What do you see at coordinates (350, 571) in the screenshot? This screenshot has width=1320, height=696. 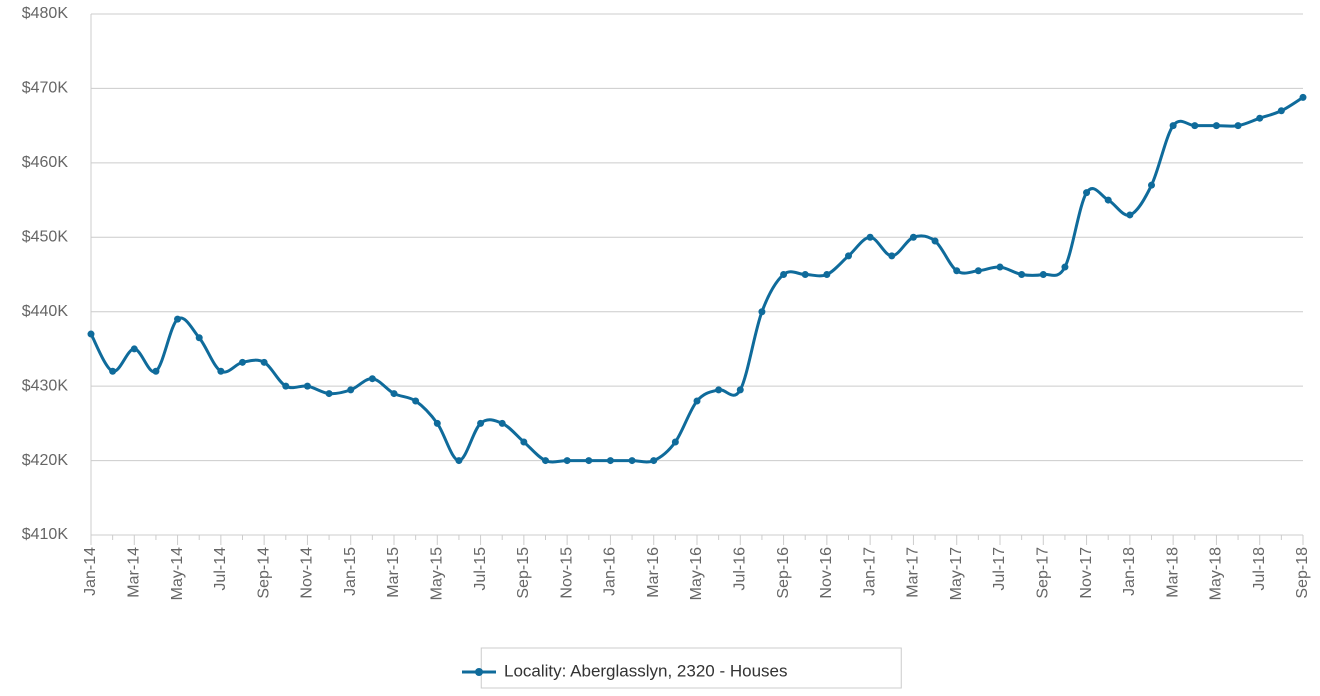 I see `x-tick-label: Jan-15` at bounding box center [350, 571].